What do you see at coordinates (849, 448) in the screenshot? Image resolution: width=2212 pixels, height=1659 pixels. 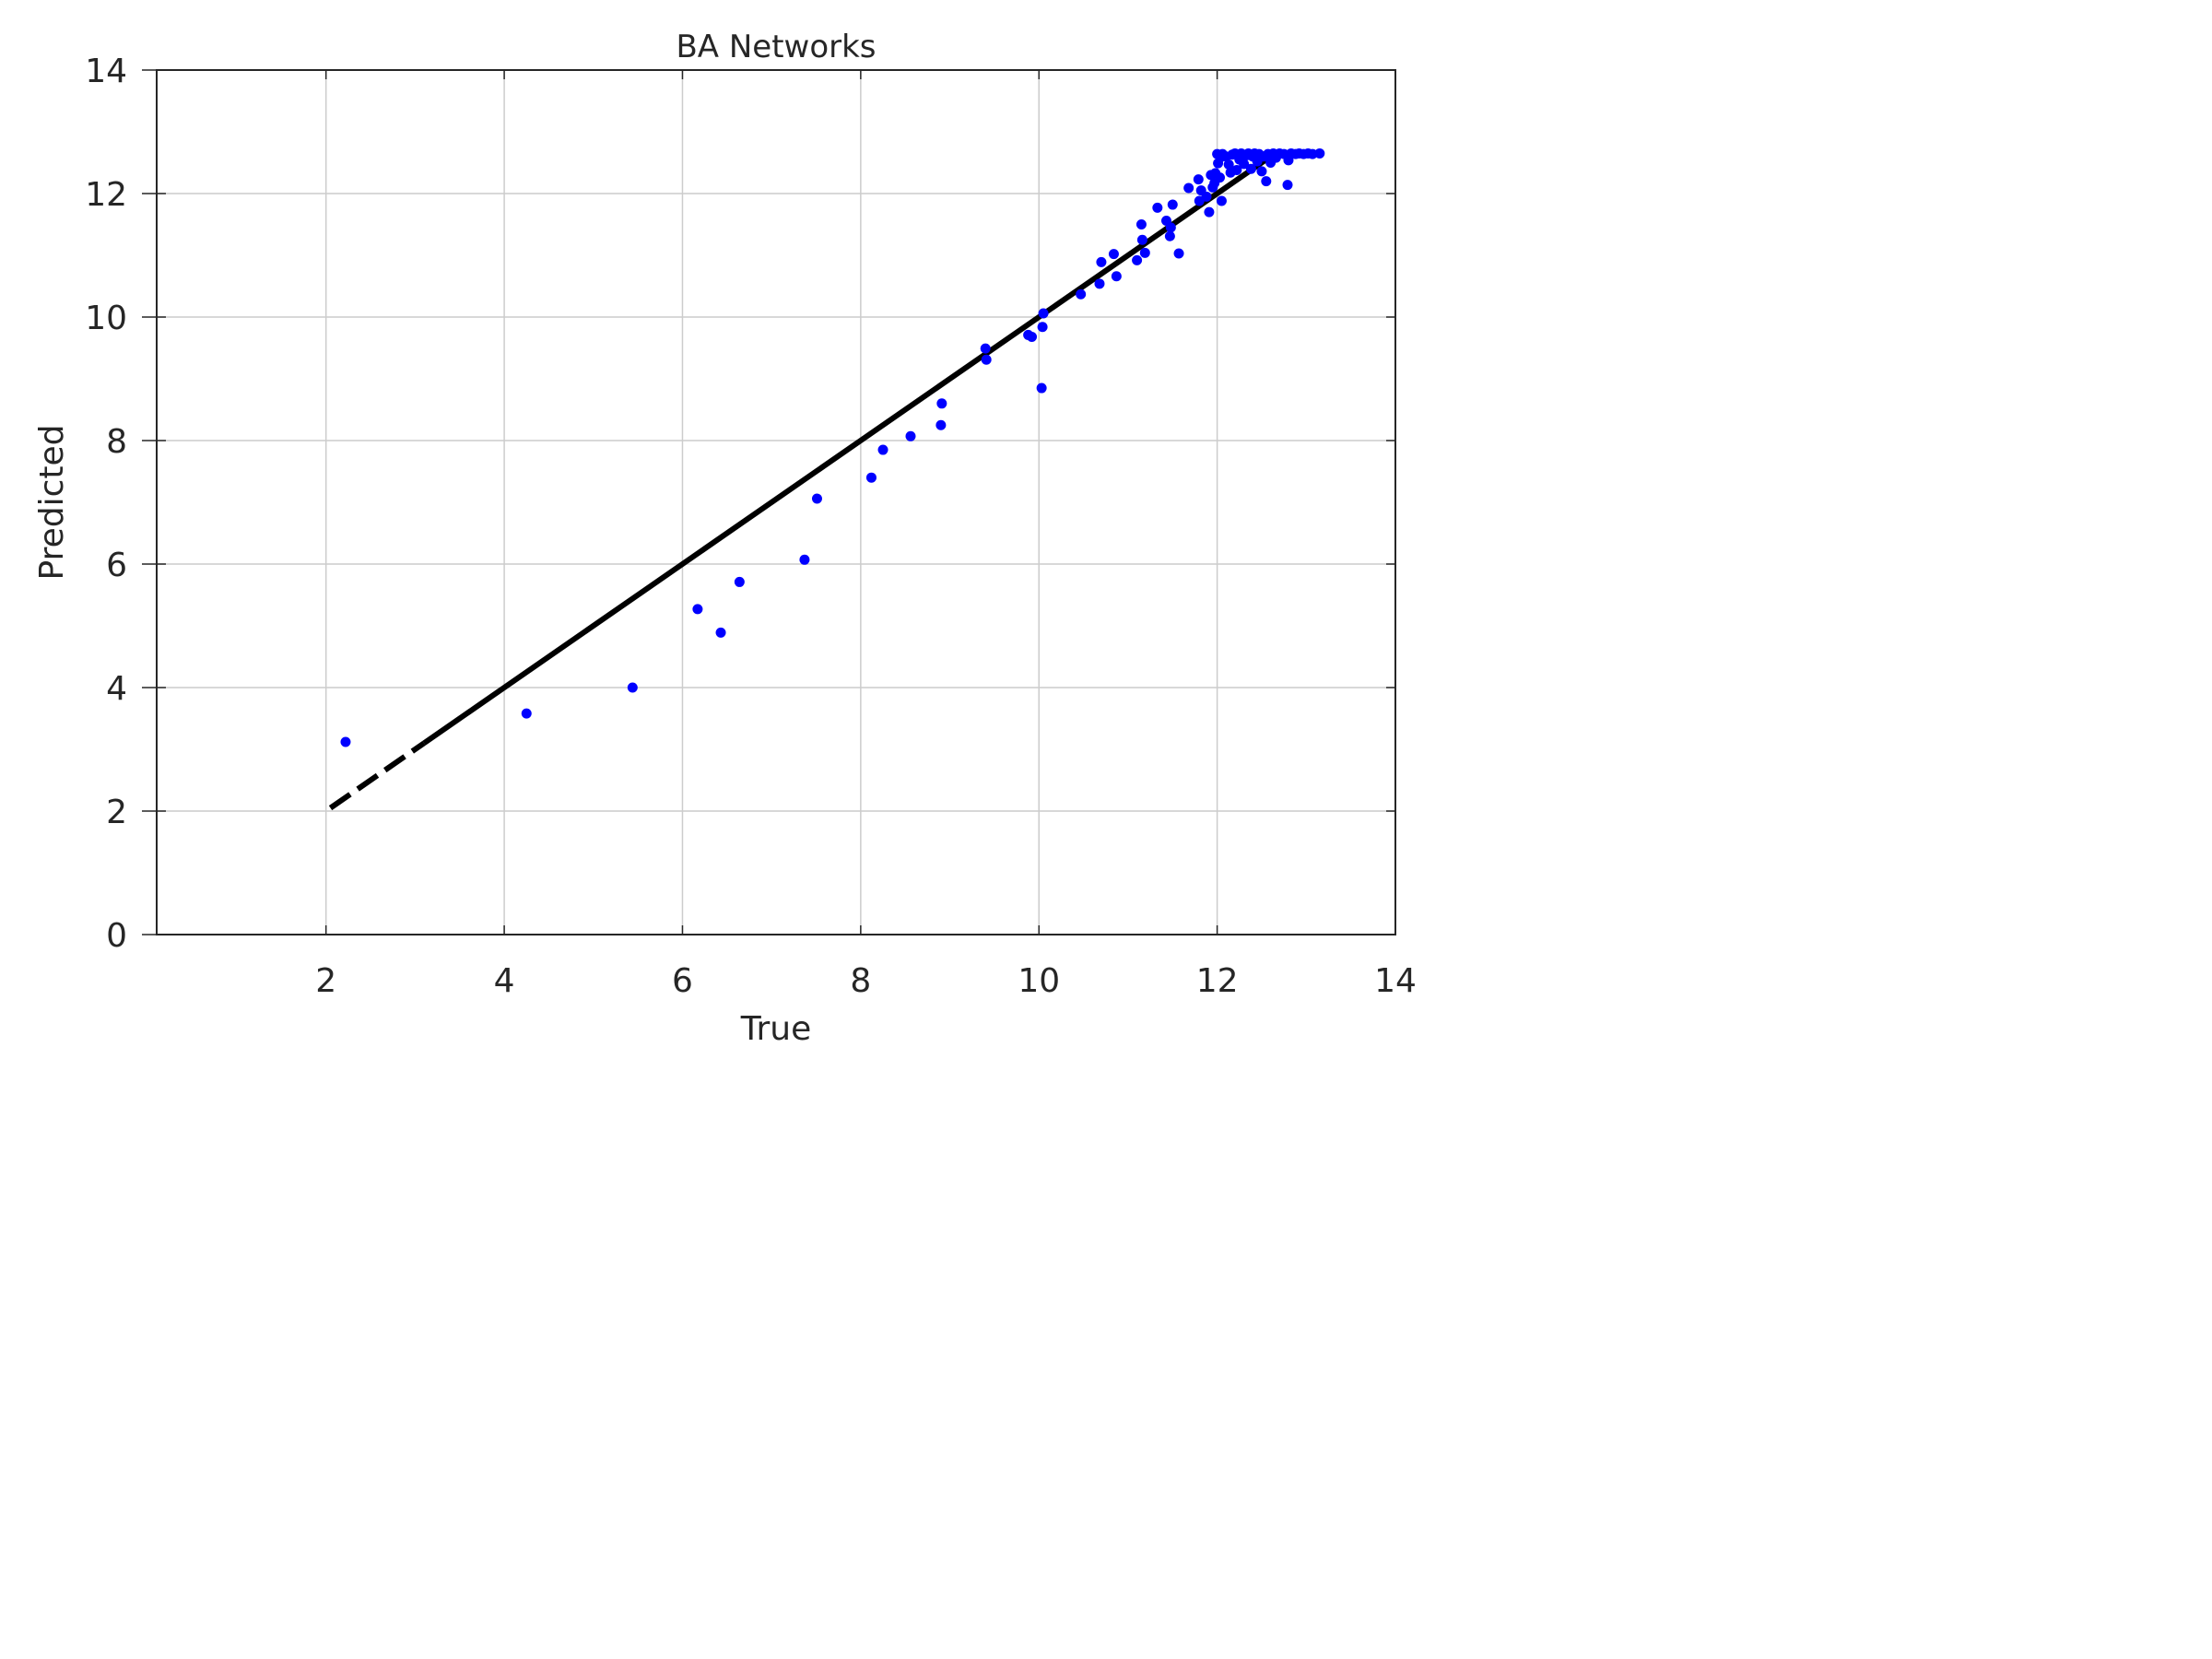 I see `reference-line-solid` at bounding box center [849, 448].